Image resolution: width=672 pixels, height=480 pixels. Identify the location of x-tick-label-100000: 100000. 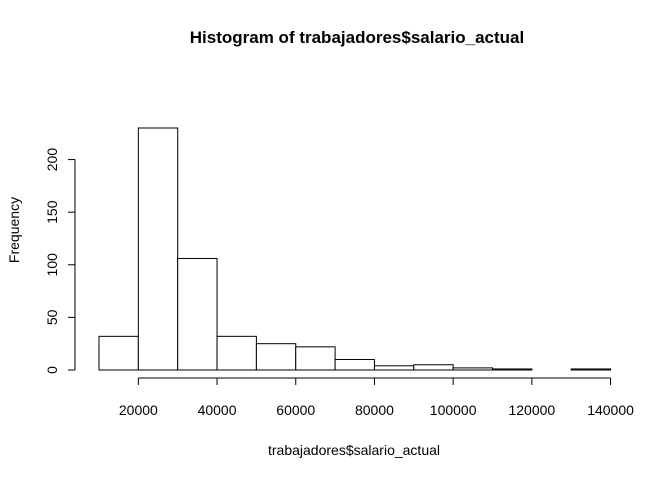
(453, 410).